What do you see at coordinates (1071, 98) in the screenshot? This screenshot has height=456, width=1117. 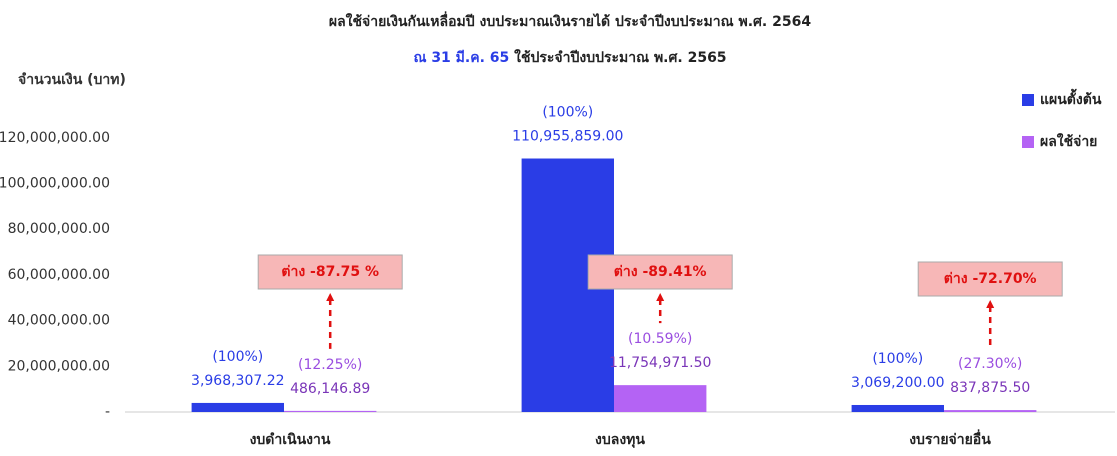 I see `legend-label: แผนตั้งต้น` at bounding box center [1071, 98].